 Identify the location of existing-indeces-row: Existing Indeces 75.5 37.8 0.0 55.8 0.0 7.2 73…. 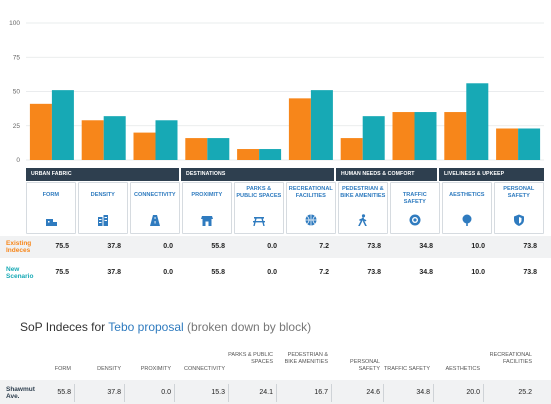
(275, 247).